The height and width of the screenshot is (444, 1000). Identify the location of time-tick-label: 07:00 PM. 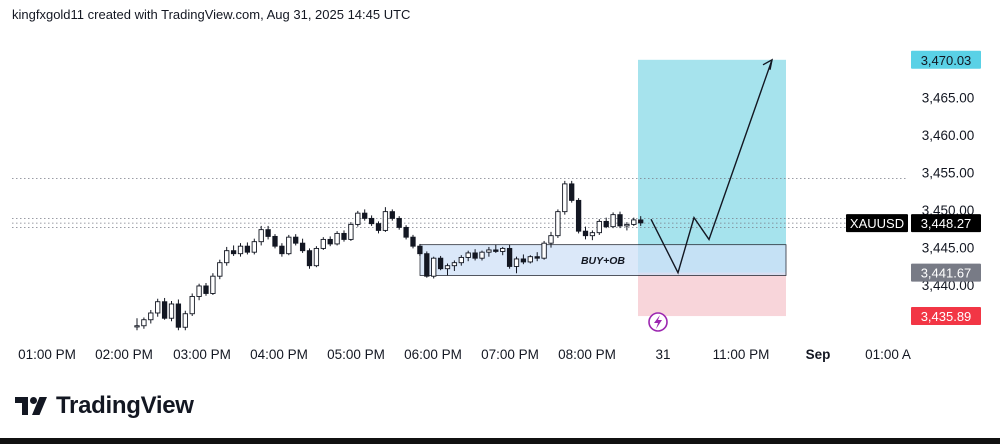
(510, 354).